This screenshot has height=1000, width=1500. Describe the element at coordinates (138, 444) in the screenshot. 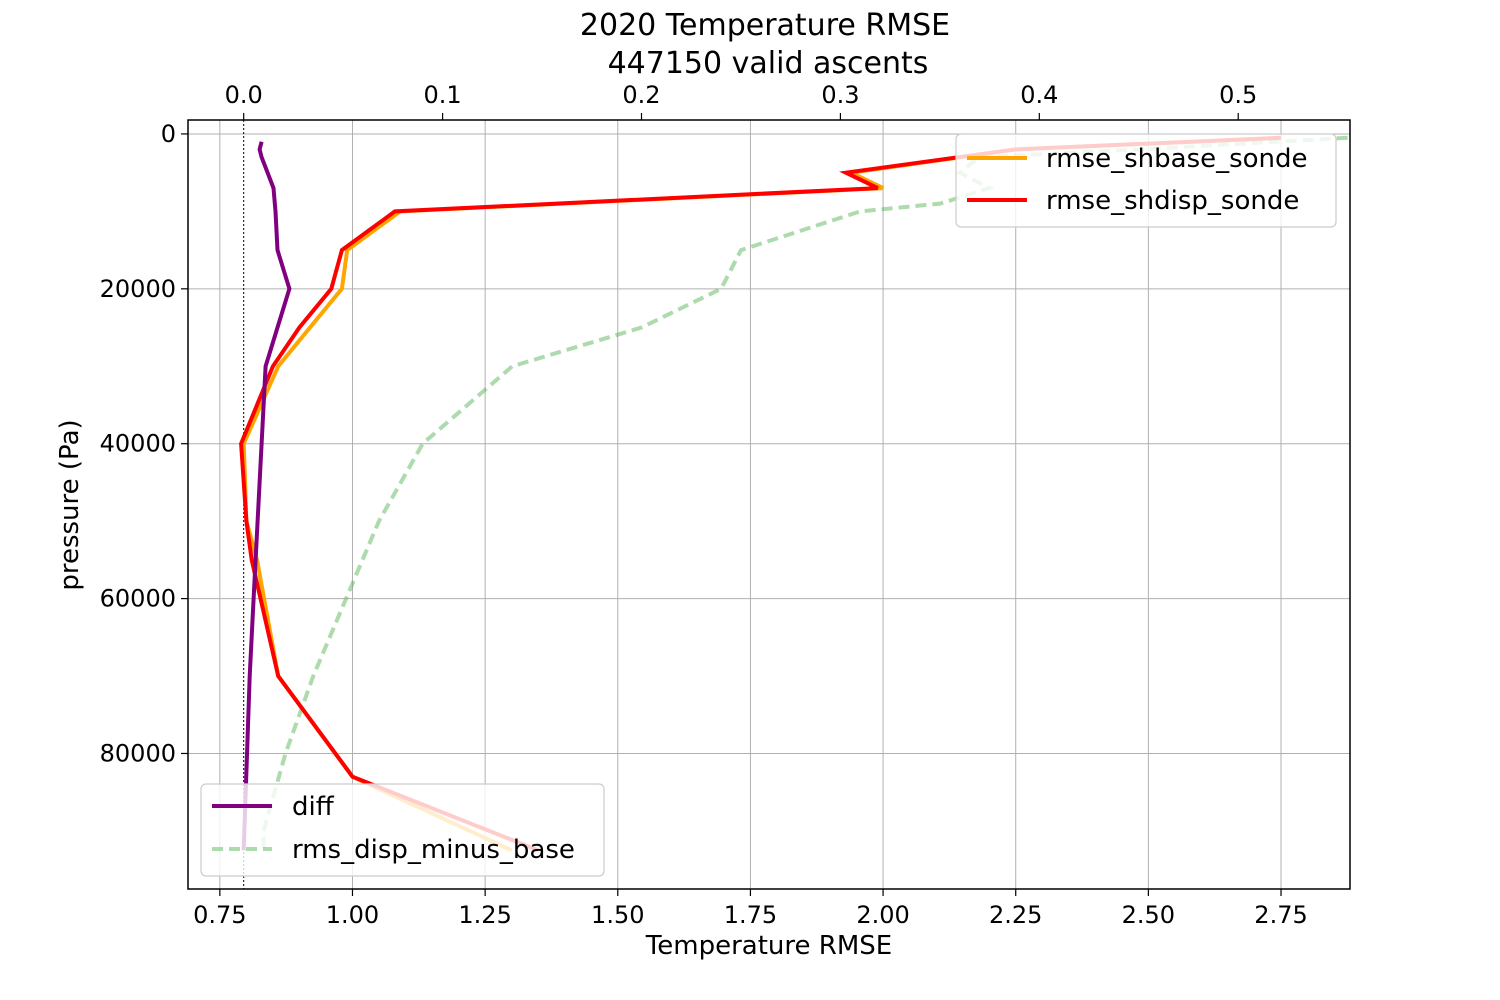

I see `y-tick-label: 40000` at that location.